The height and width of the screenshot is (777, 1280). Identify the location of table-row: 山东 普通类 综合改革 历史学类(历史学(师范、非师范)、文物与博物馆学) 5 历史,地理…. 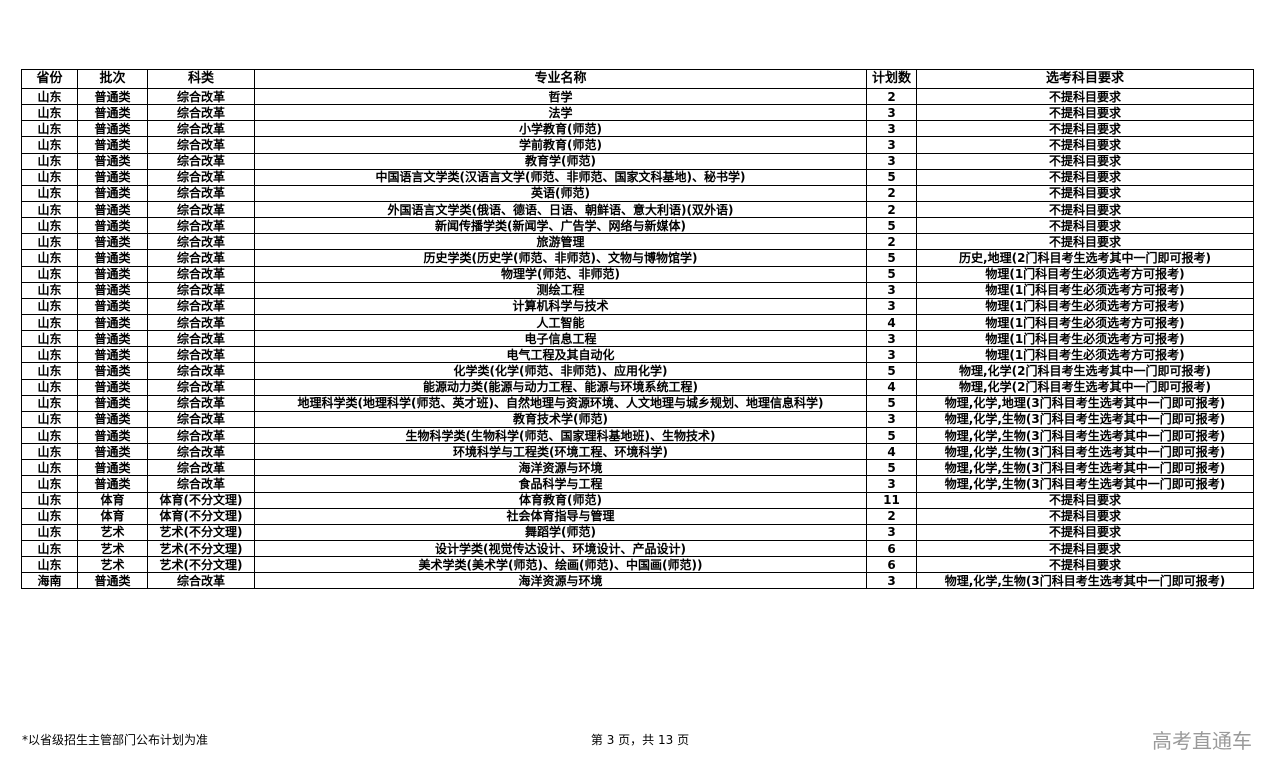
(637, 258).